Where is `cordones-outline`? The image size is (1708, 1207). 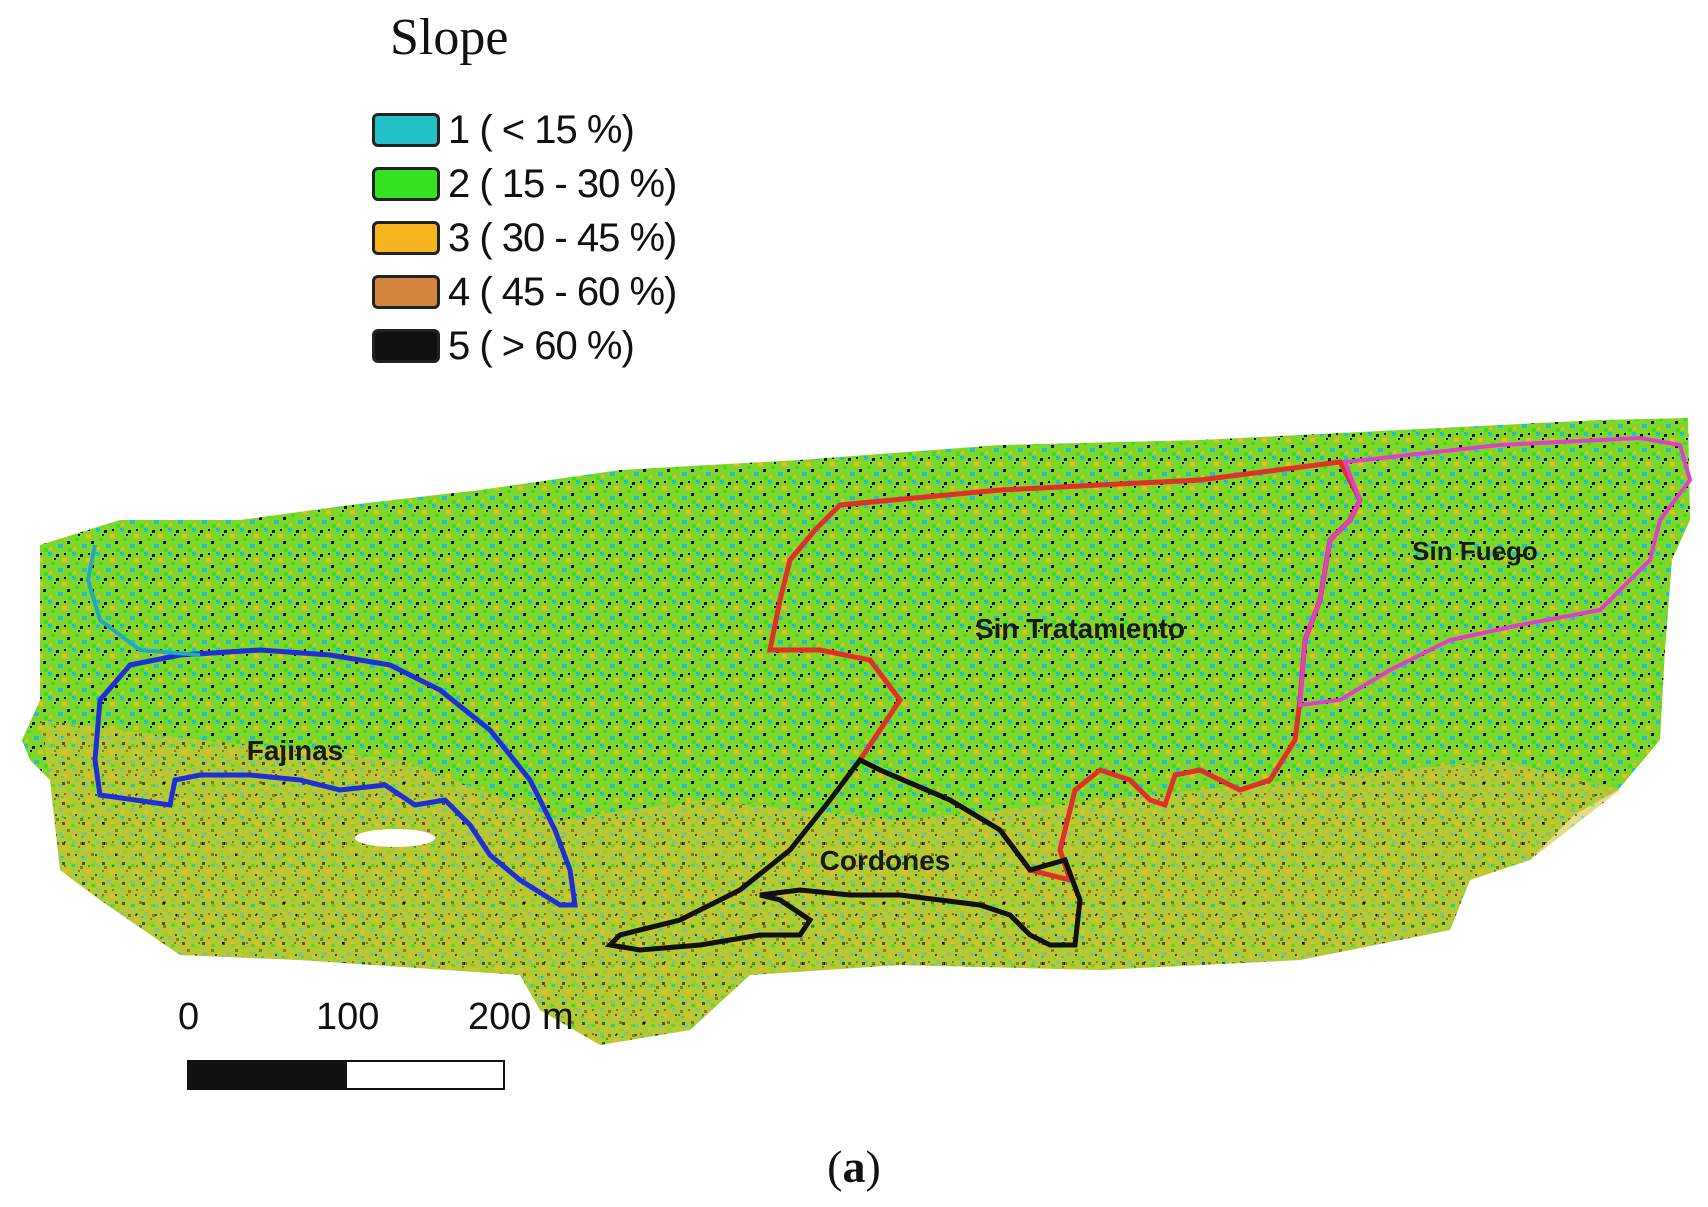 cordones-outline is located at coordinates (843, 854).